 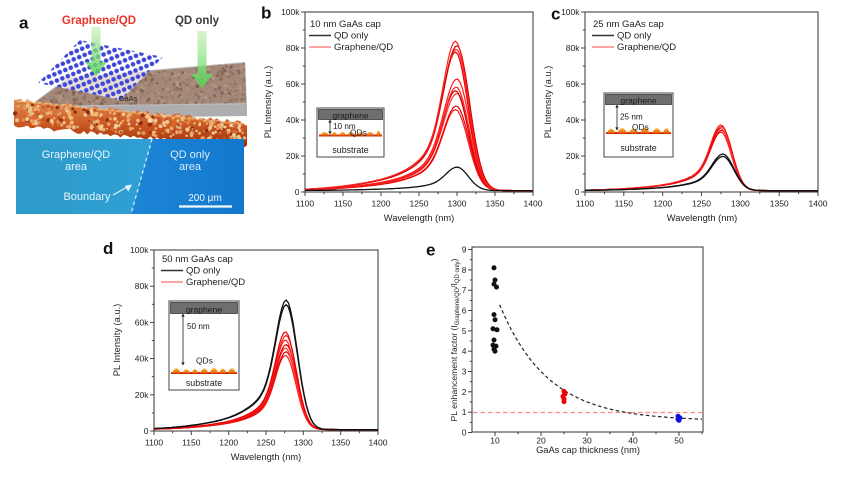 I want to click on svg-text: 9, so click(x=464, y=250).